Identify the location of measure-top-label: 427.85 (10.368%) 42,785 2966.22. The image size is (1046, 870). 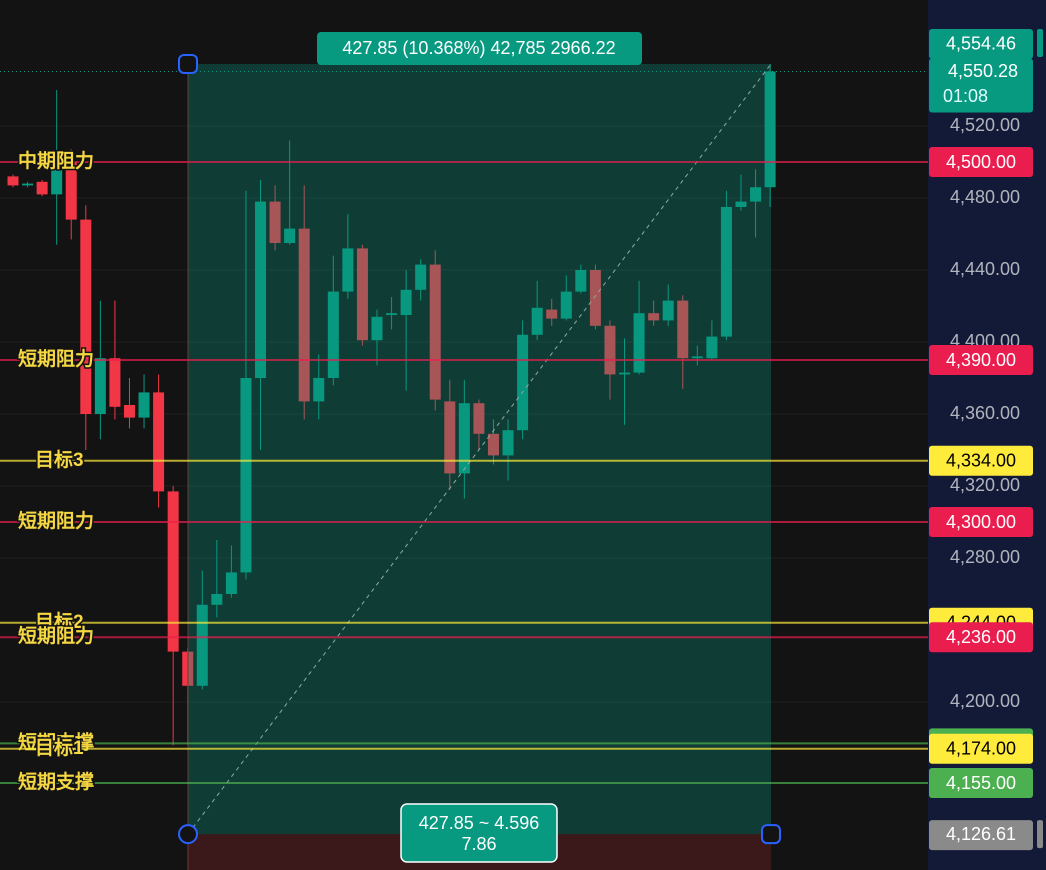
(478, 48).